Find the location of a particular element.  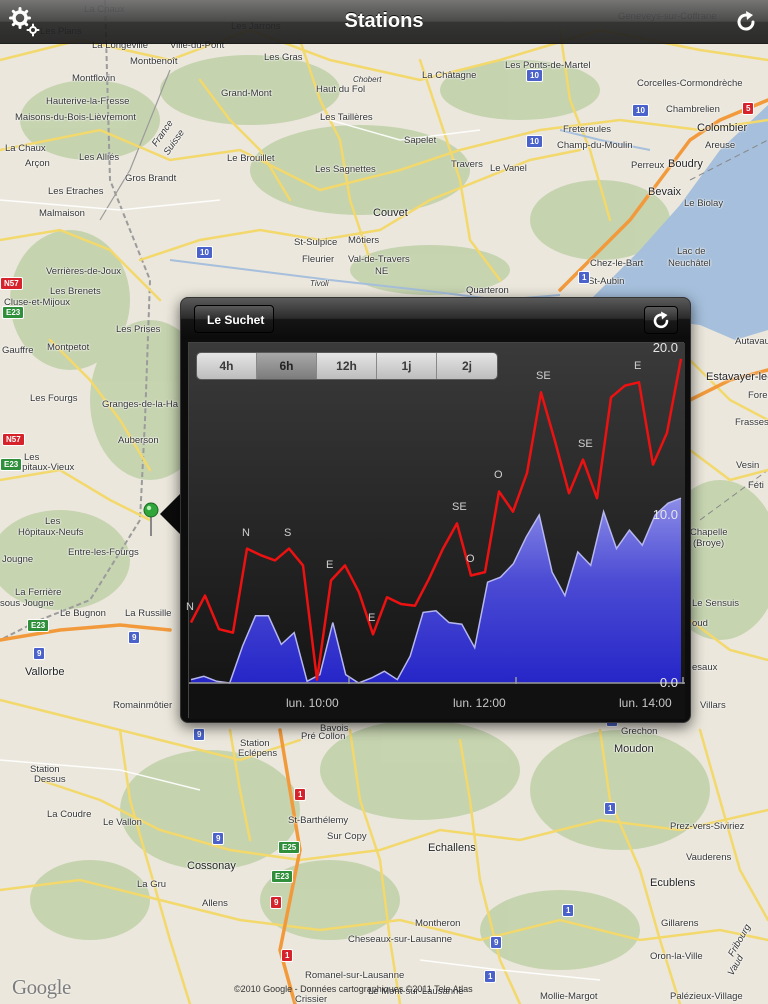

map-town: Montpetot is located at coordinates (68, 347).